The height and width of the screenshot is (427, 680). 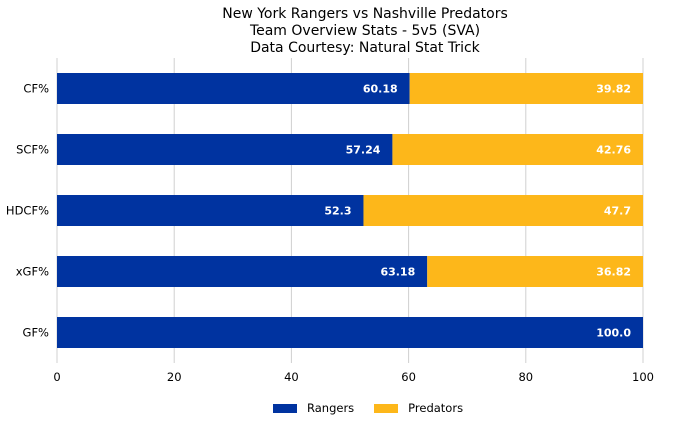 I want to click on y-tick-label-3: xGF%, so click(x=32, y=272).